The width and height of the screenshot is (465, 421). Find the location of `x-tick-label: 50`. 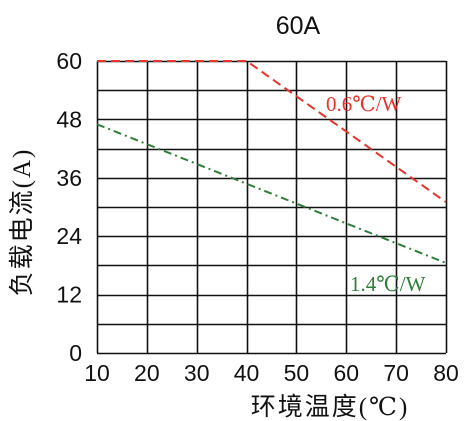

x-tick-label: 50 is located at coordinates (297, 373).